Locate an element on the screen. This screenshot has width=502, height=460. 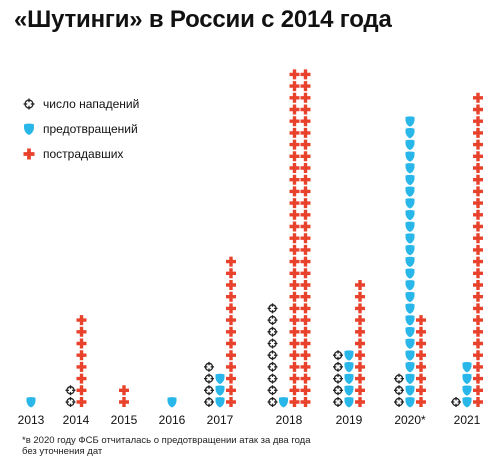
year-group-2015: 2015 is located at coordinates (124, 406).